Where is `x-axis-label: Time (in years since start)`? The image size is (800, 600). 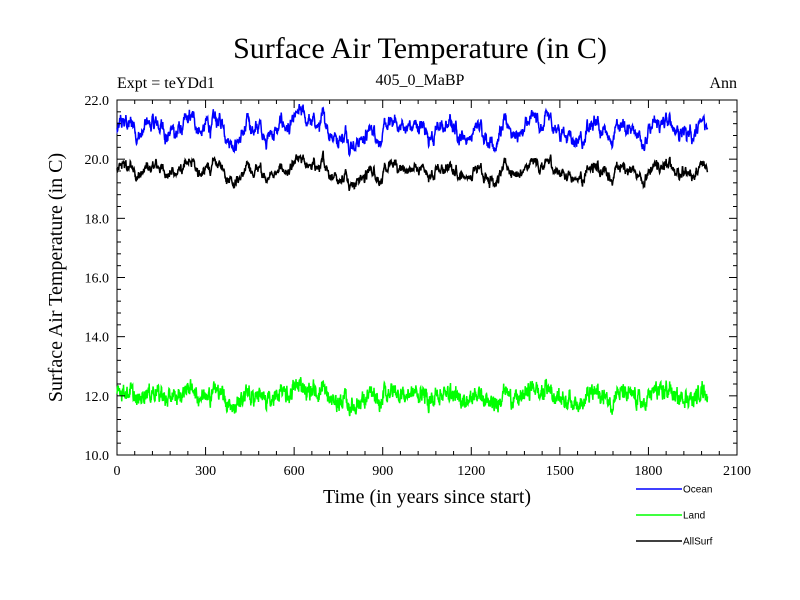 x-axis-label: Time (in years since start) is located at coordinates (427, 497).